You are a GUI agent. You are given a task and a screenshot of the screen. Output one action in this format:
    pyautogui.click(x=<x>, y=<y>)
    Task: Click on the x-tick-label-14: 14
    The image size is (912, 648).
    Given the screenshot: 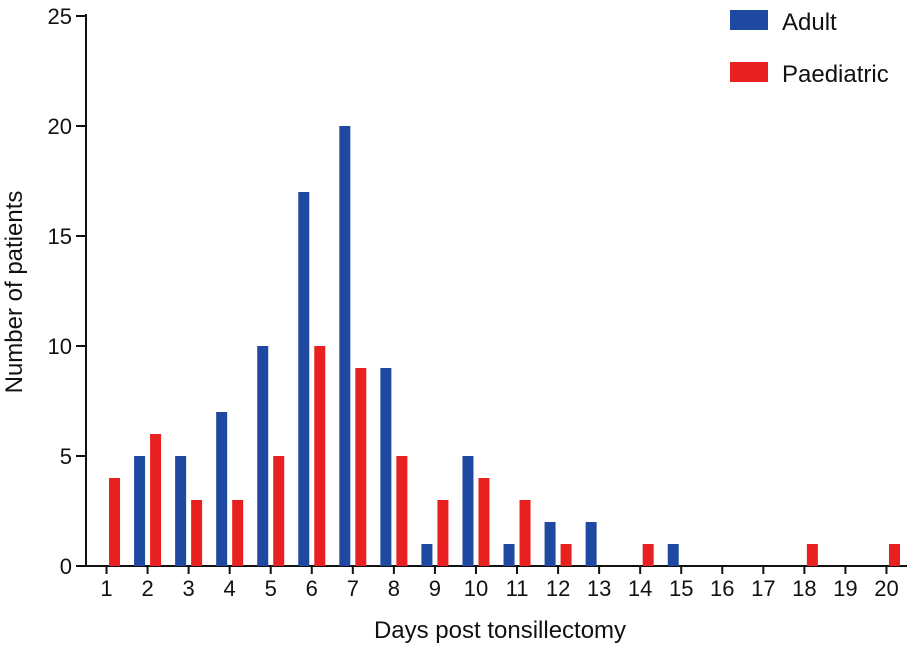 What is the action you would take?
    pyautogui.click(x=640, y=588)
    